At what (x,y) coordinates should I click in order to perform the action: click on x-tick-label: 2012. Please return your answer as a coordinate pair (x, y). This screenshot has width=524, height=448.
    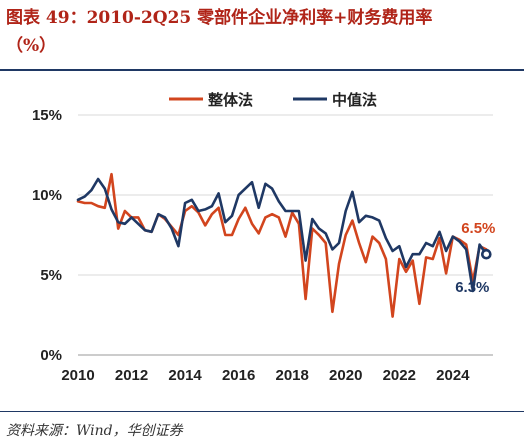
    Looking at the image, I should click on (131, 375).